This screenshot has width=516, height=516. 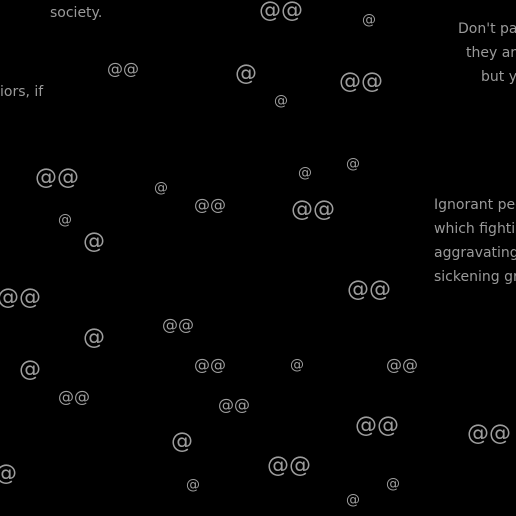 I want to click on text-fragment-aggravating: aggravating, b, so click(x=475, y=253).